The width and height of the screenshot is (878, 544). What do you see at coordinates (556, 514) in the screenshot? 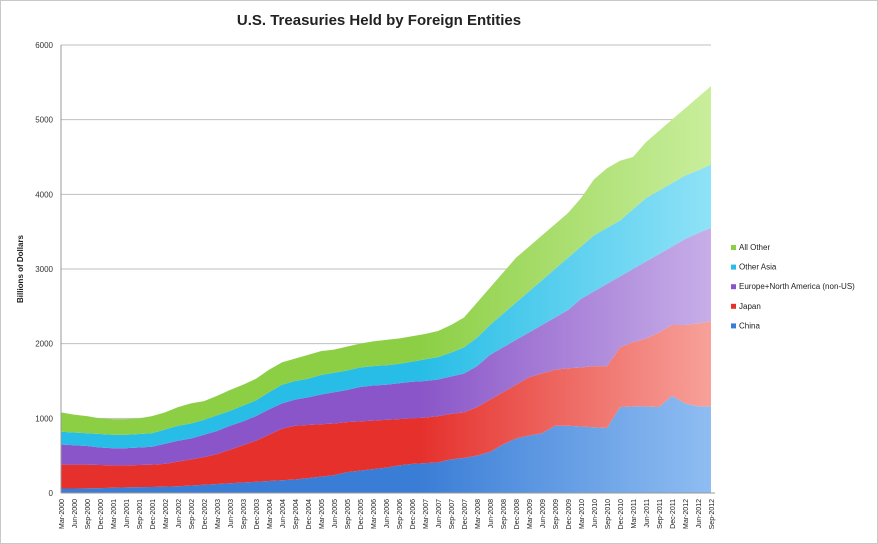
I see `x-tick-label: Sep-2009` at bounding box center [556, 514].